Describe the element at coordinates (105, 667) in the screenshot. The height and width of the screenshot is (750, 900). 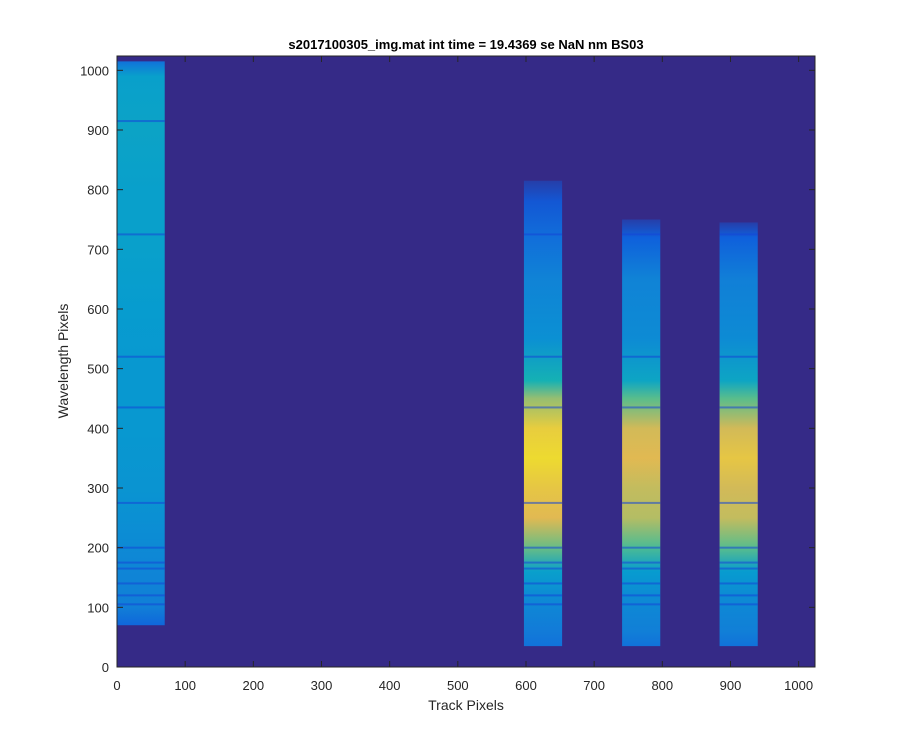
I see `y-tick-label: 0` at that location.